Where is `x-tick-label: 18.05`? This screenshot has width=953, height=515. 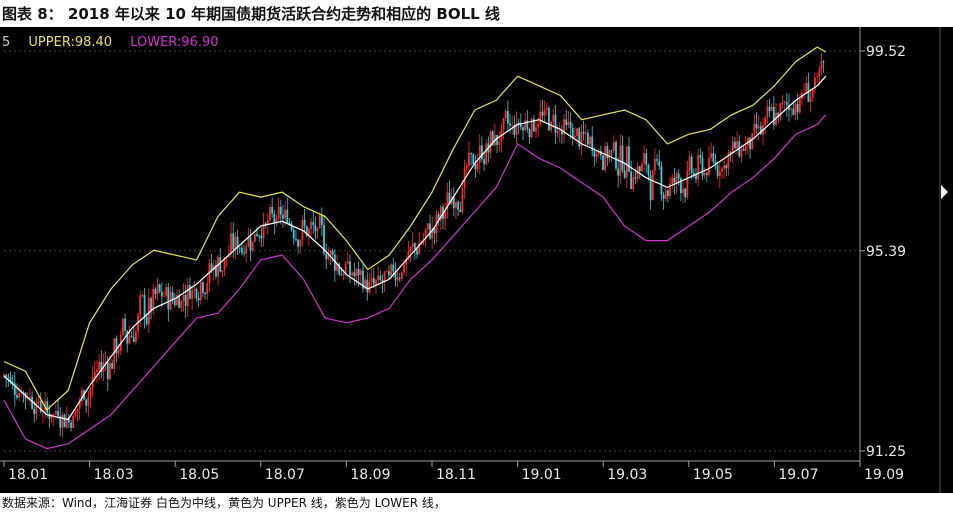
x-tick-label: 18.05 is located at coordinates (199, 475).